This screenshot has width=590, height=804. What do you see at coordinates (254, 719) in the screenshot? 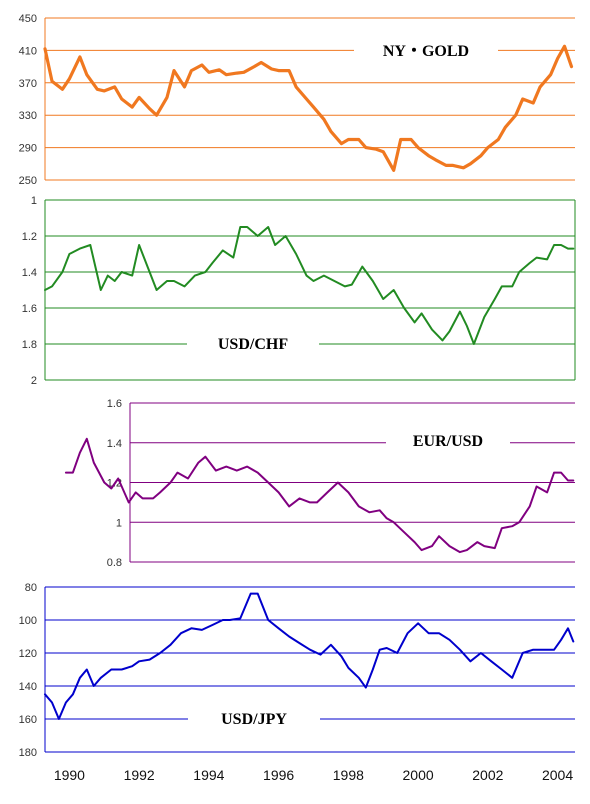
I see `usd-jpy-chart-title: USD/JPY` at bounding box center [254, 719].